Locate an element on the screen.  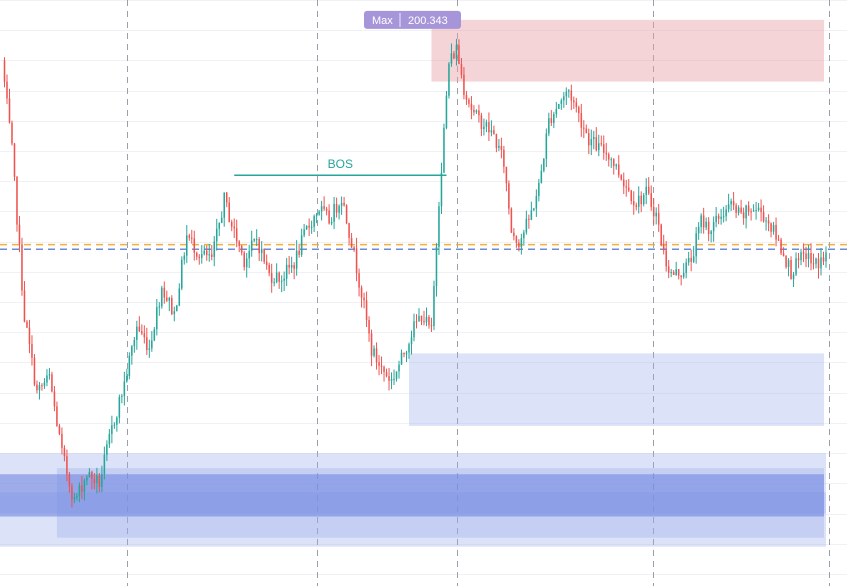
max-tag-value: 200.343 is located at coordinates (428, 21).